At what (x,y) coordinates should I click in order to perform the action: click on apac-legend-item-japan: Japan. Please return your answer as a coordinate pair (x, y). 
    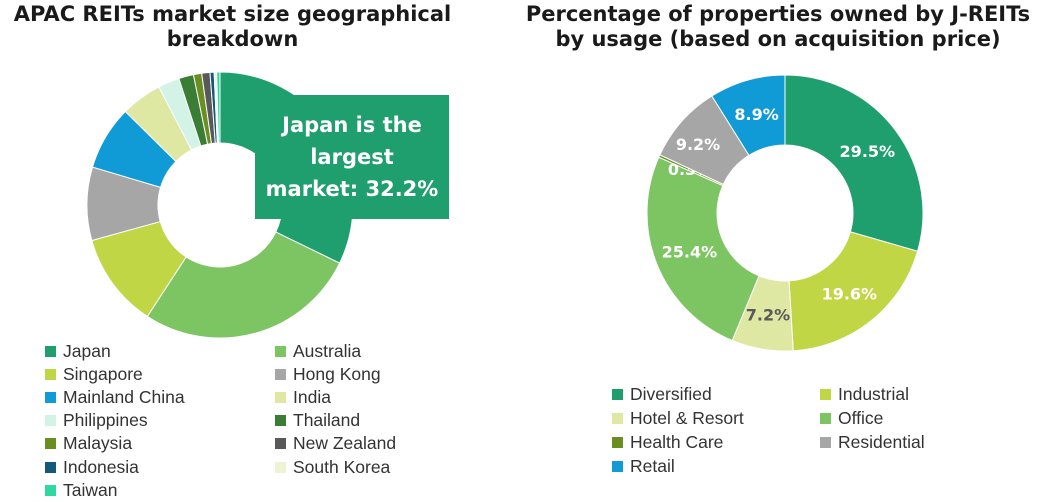
    Looking at the image, I should click on (78, 351).